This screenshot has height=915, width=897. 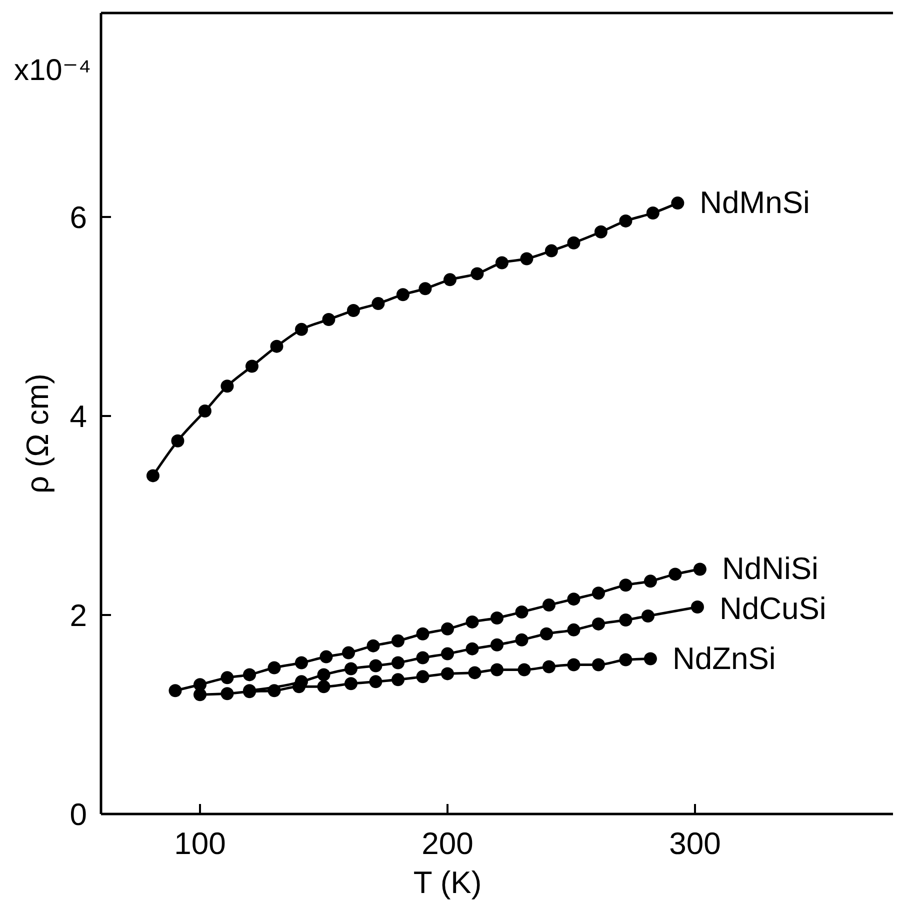 What do you see at coordinates (770, 568) in the screenshot?
I see `series-label: NdNiSi` at bounding box center [770, 568].